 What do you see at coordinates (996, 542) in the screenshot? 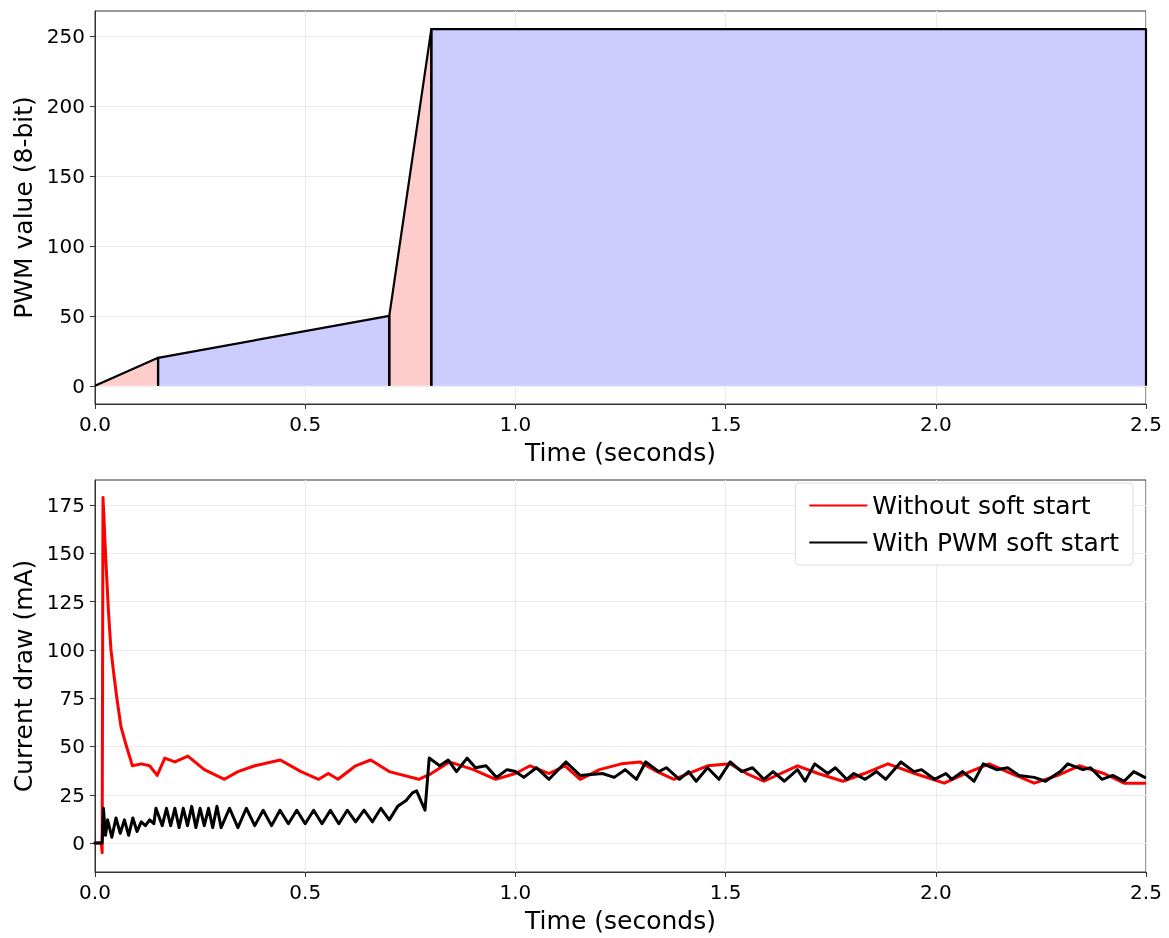
I see `legend-label: With PWM soft start` at bounding box center [996, 542].